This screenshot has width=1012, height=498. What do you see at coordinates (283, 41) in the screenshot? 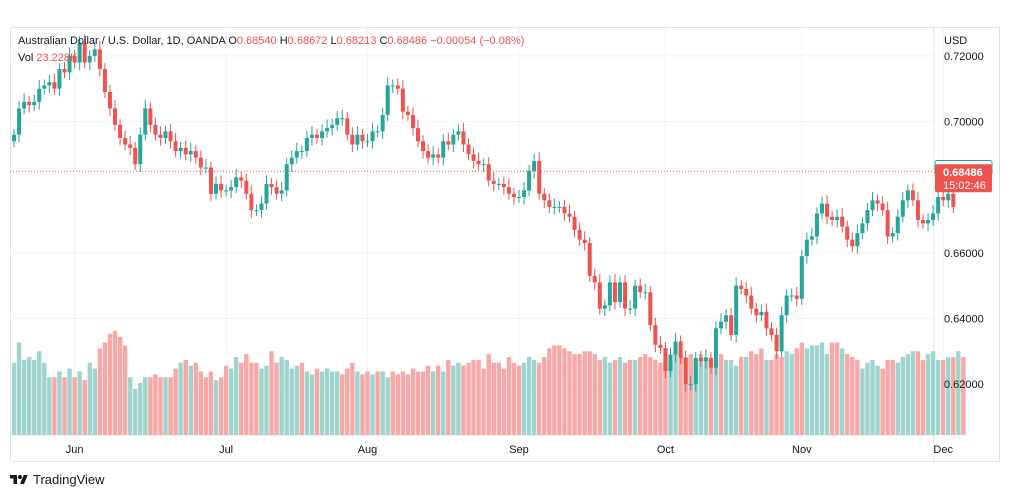
I see `high-label: H` at bounding box center [283, 41].